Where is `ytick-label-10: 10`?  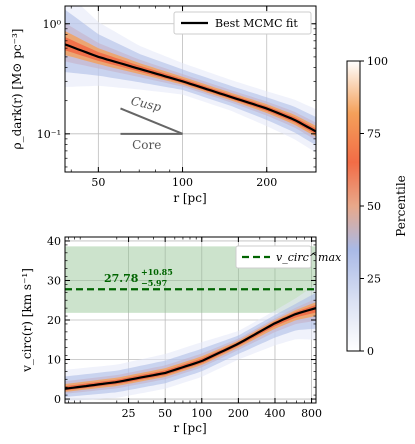 ytick-label-10: 10 is located at coordinates (54, 360).